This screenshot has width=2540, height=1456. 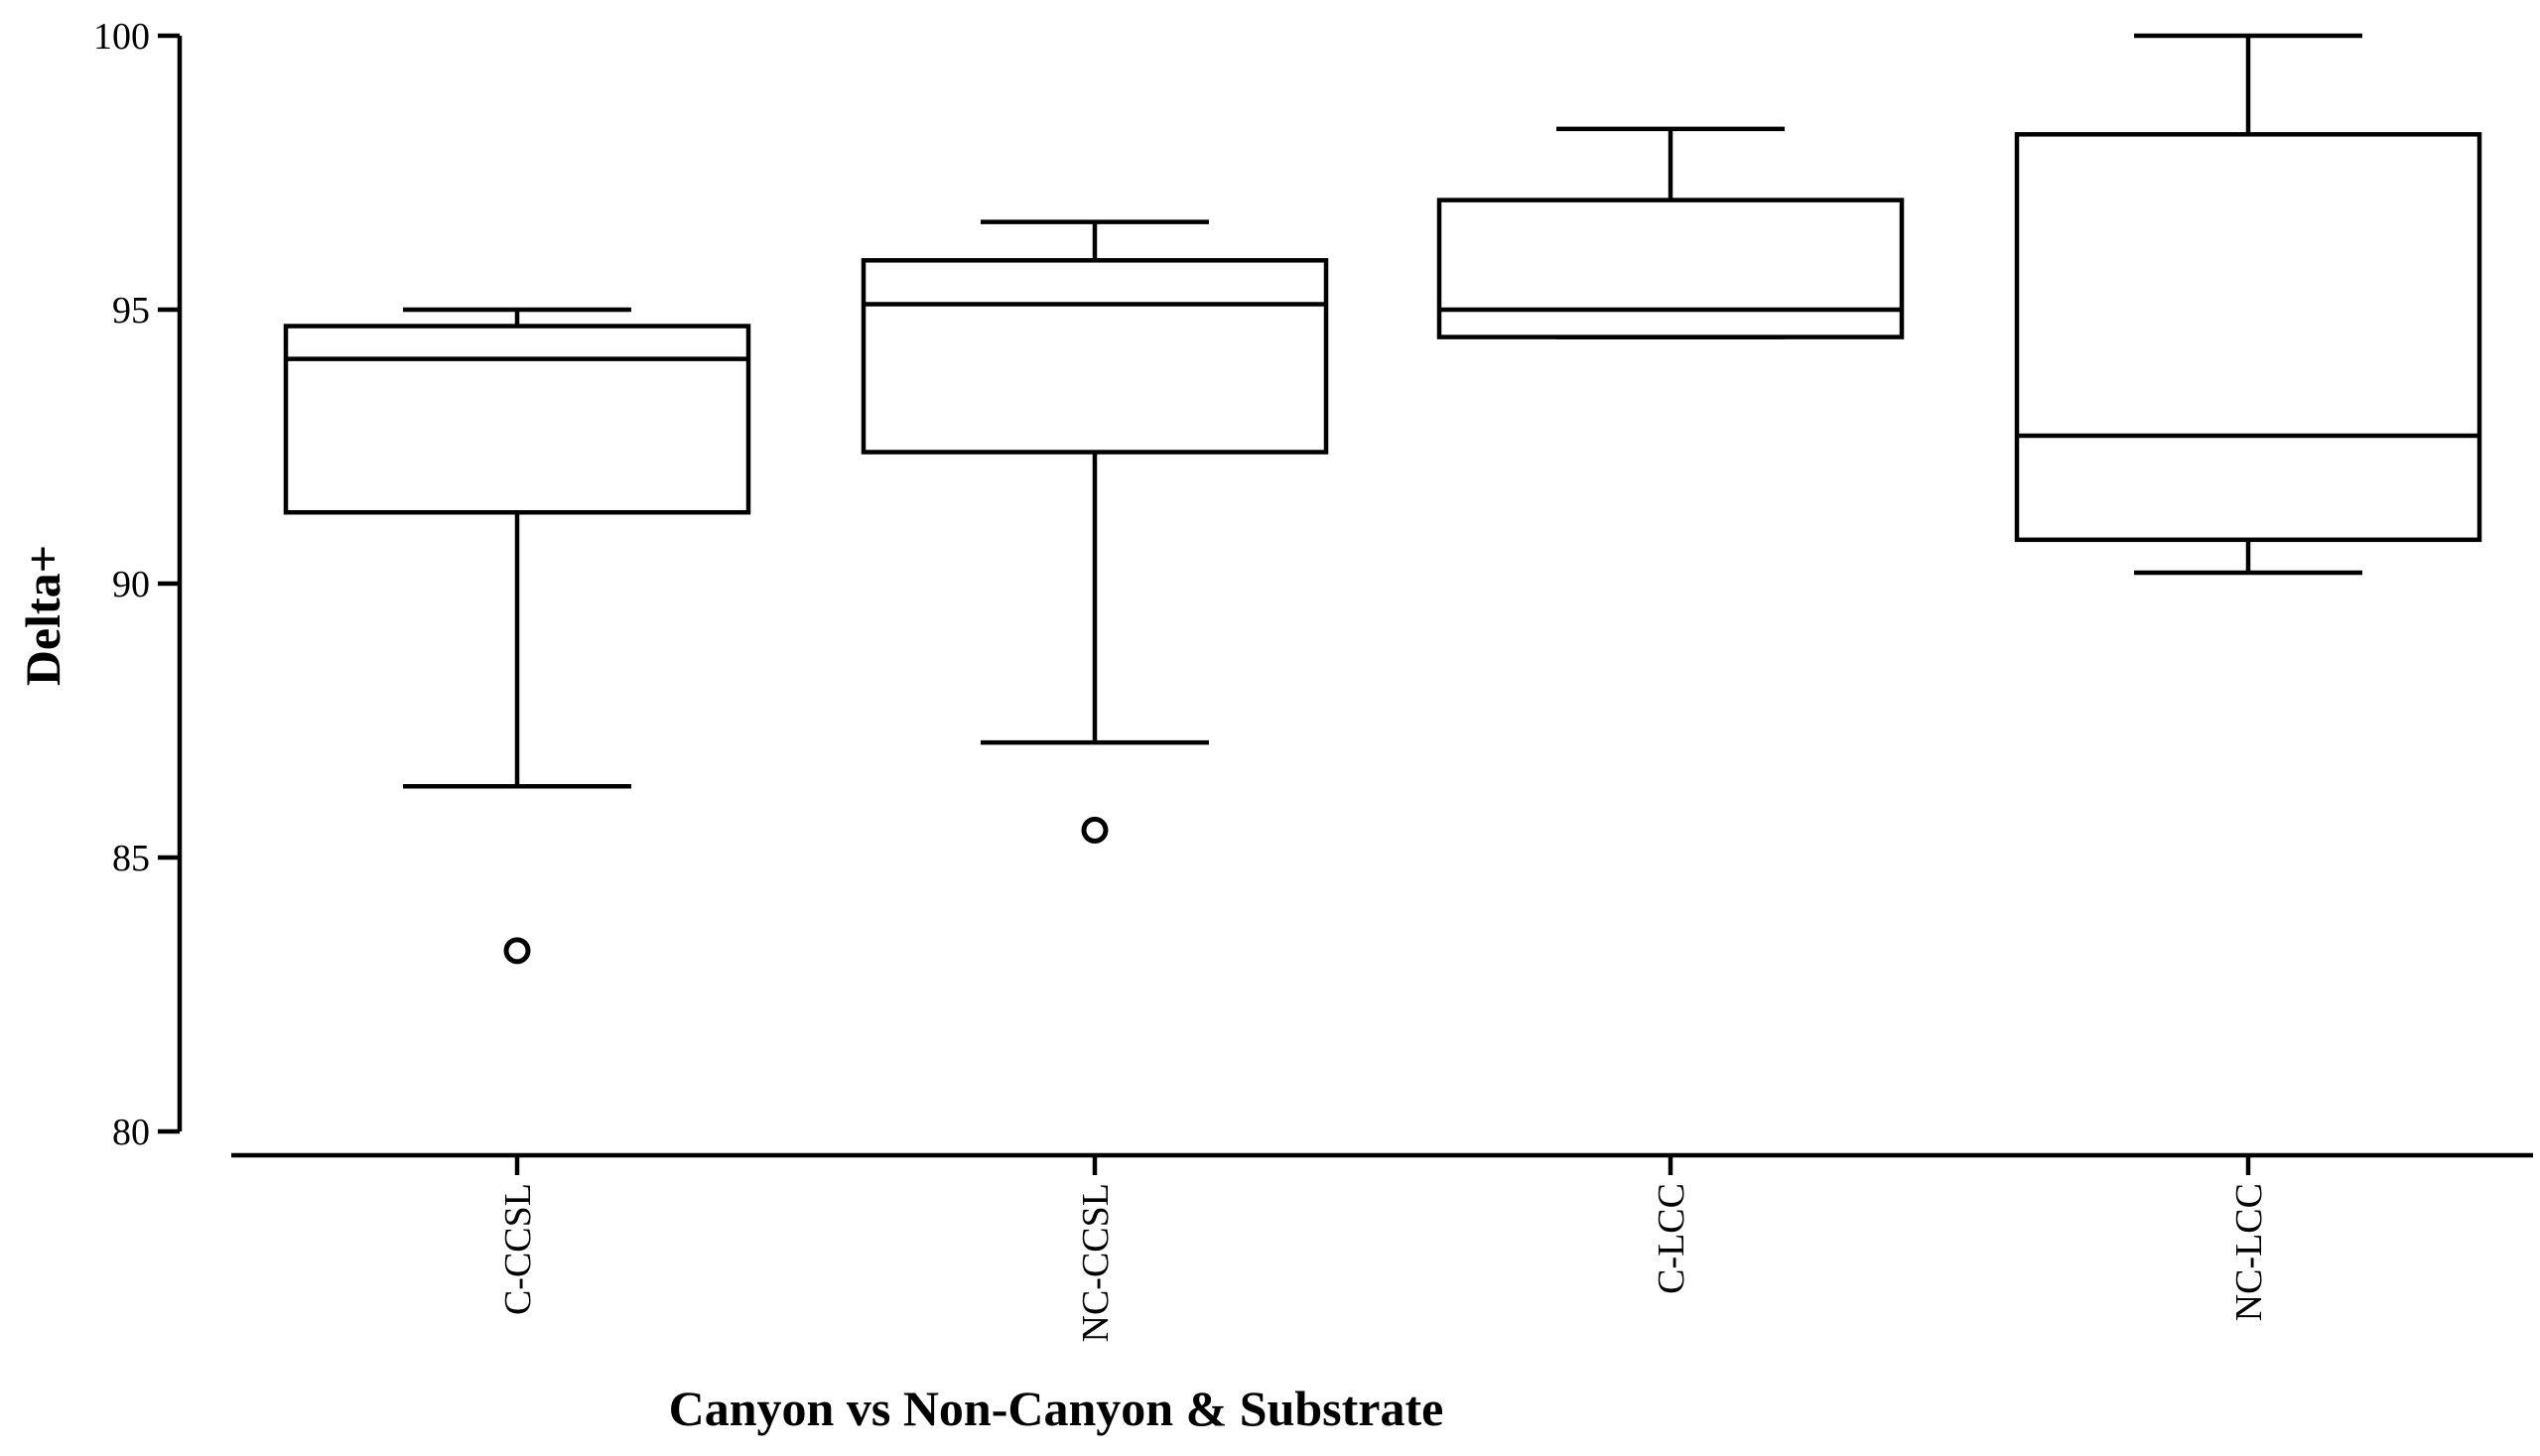 I want to click on y-tick-label: 90, so click(x=131, y=584).